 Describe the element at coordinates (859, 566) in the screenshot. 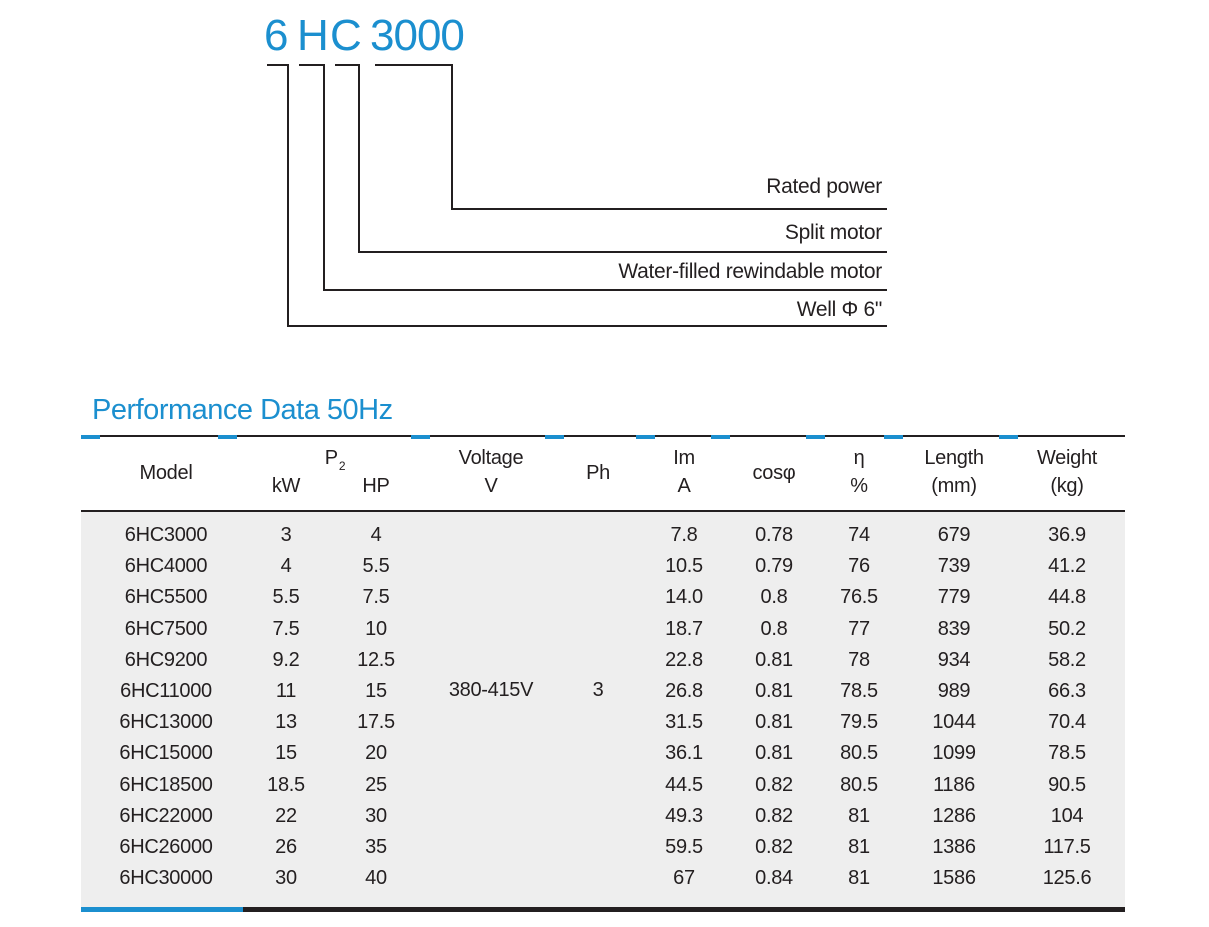

I see `cell-eta: 76` at that location.